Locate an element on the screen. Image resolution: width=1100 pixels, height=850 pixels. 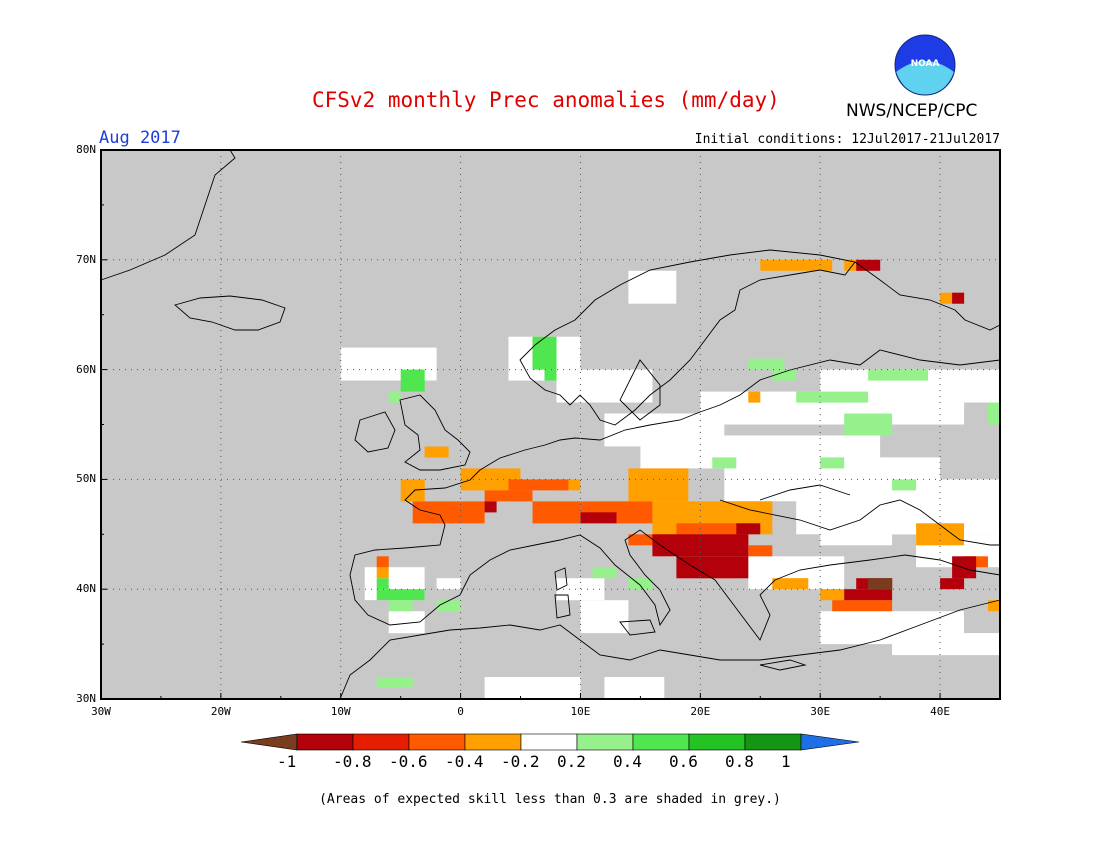
colorbar-label: 0.4 is located at coordinates (627, 761).